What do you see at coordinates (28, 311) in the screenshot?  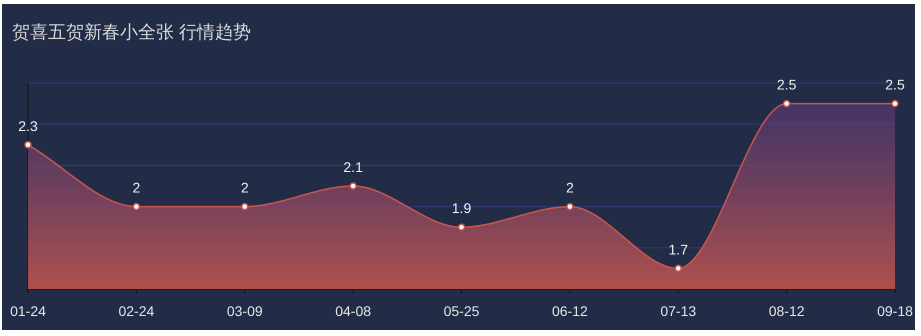 I see `x-tick-label: 01-24` at bounding box center [28, 311].